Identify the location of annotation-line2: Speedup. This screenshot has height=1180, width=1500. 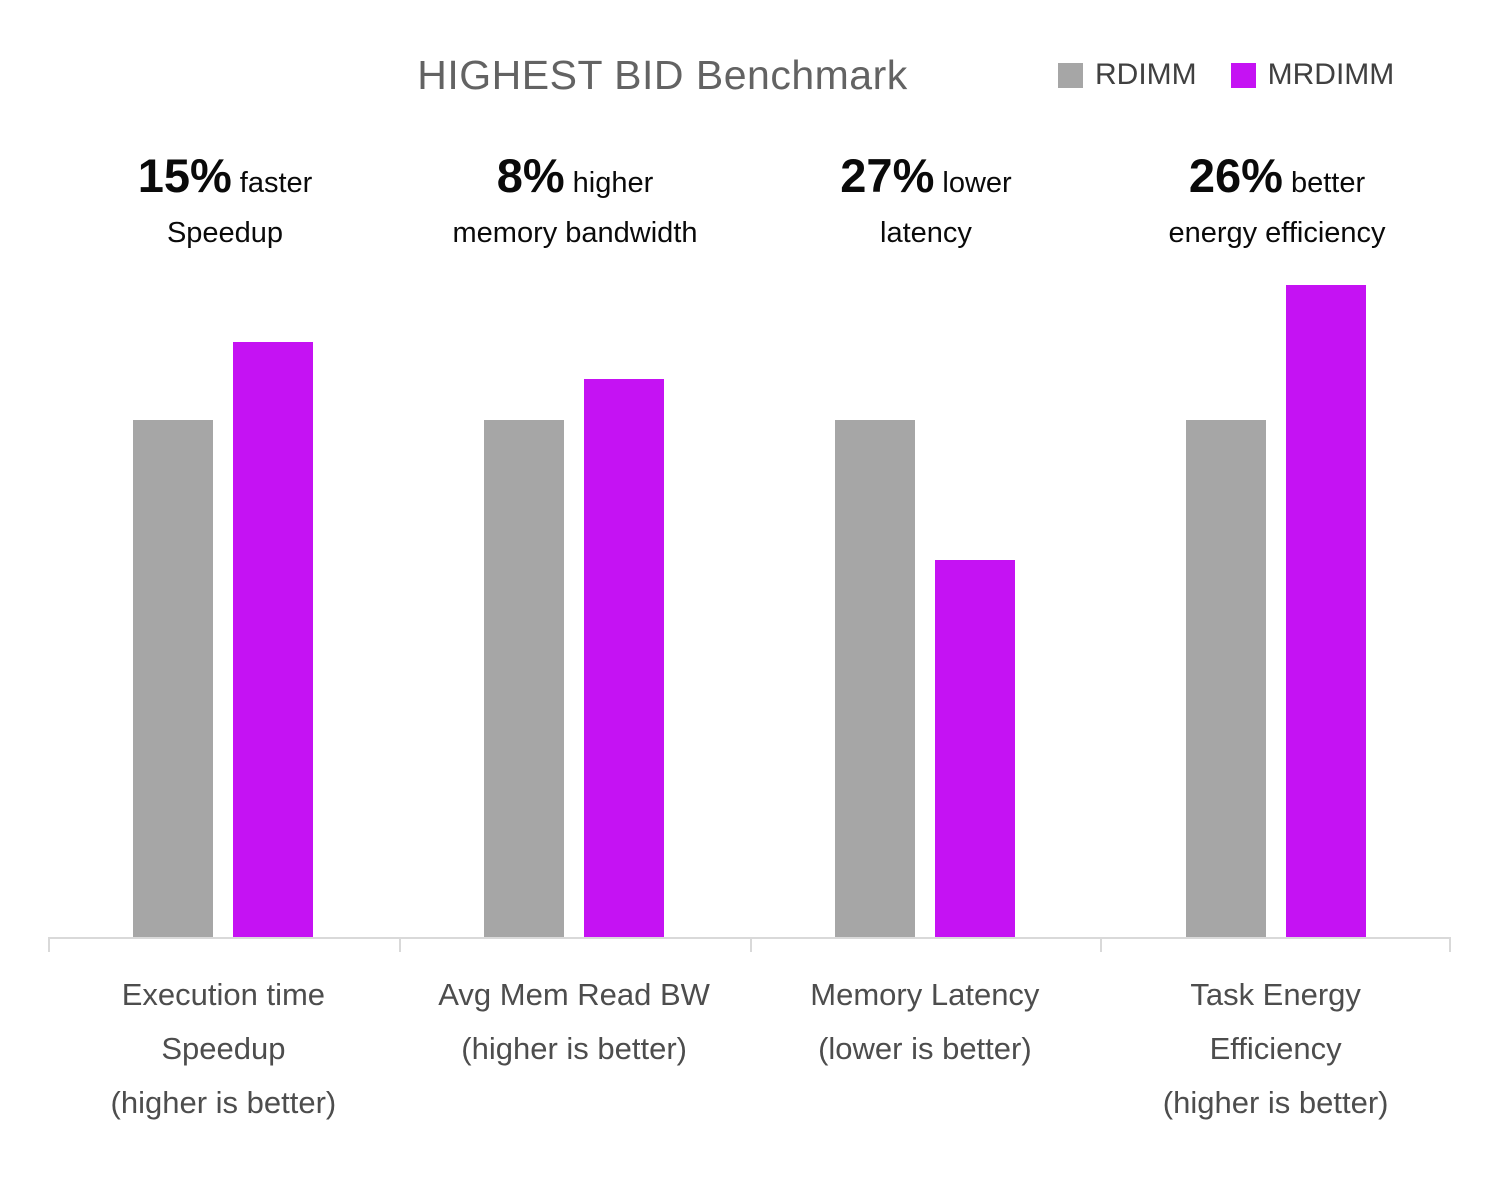
(225, 233).